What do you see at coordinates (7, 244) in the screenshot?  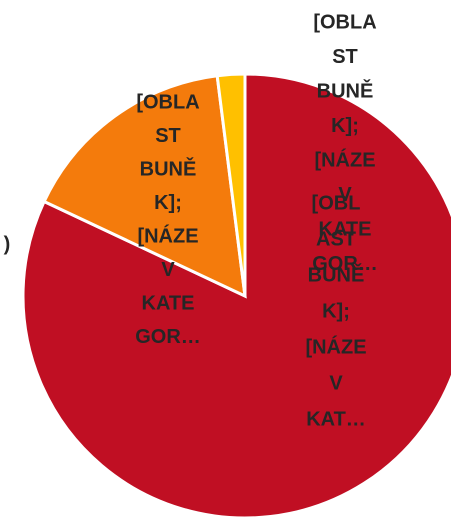 I see `clipped-label: )` at bounding box center [7, 244].